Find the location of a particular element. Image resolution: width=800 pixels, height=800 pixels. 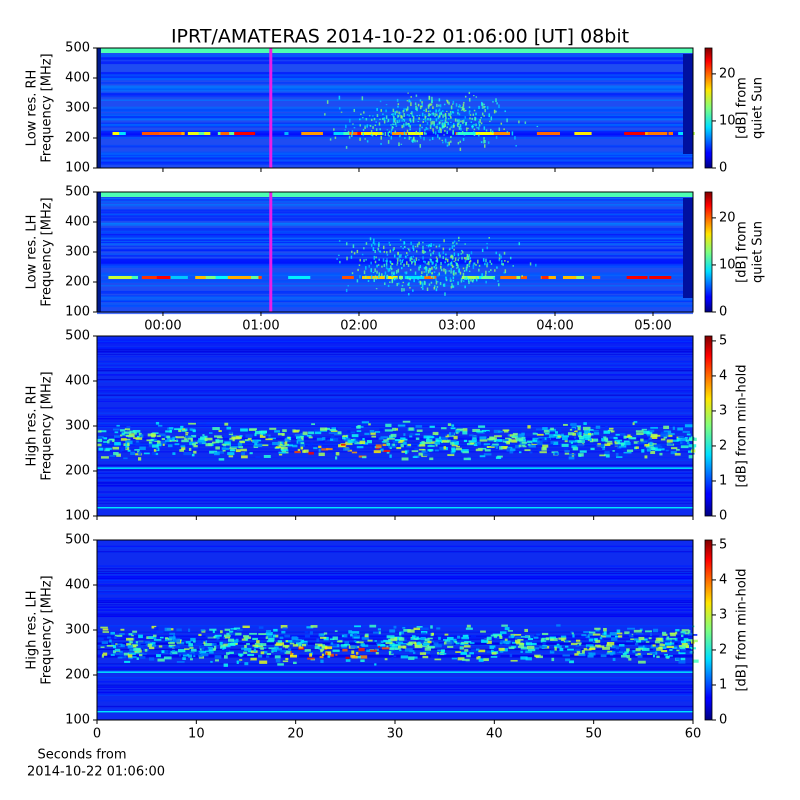

y-tick-label: 100 is located at coordinates (77, 516).